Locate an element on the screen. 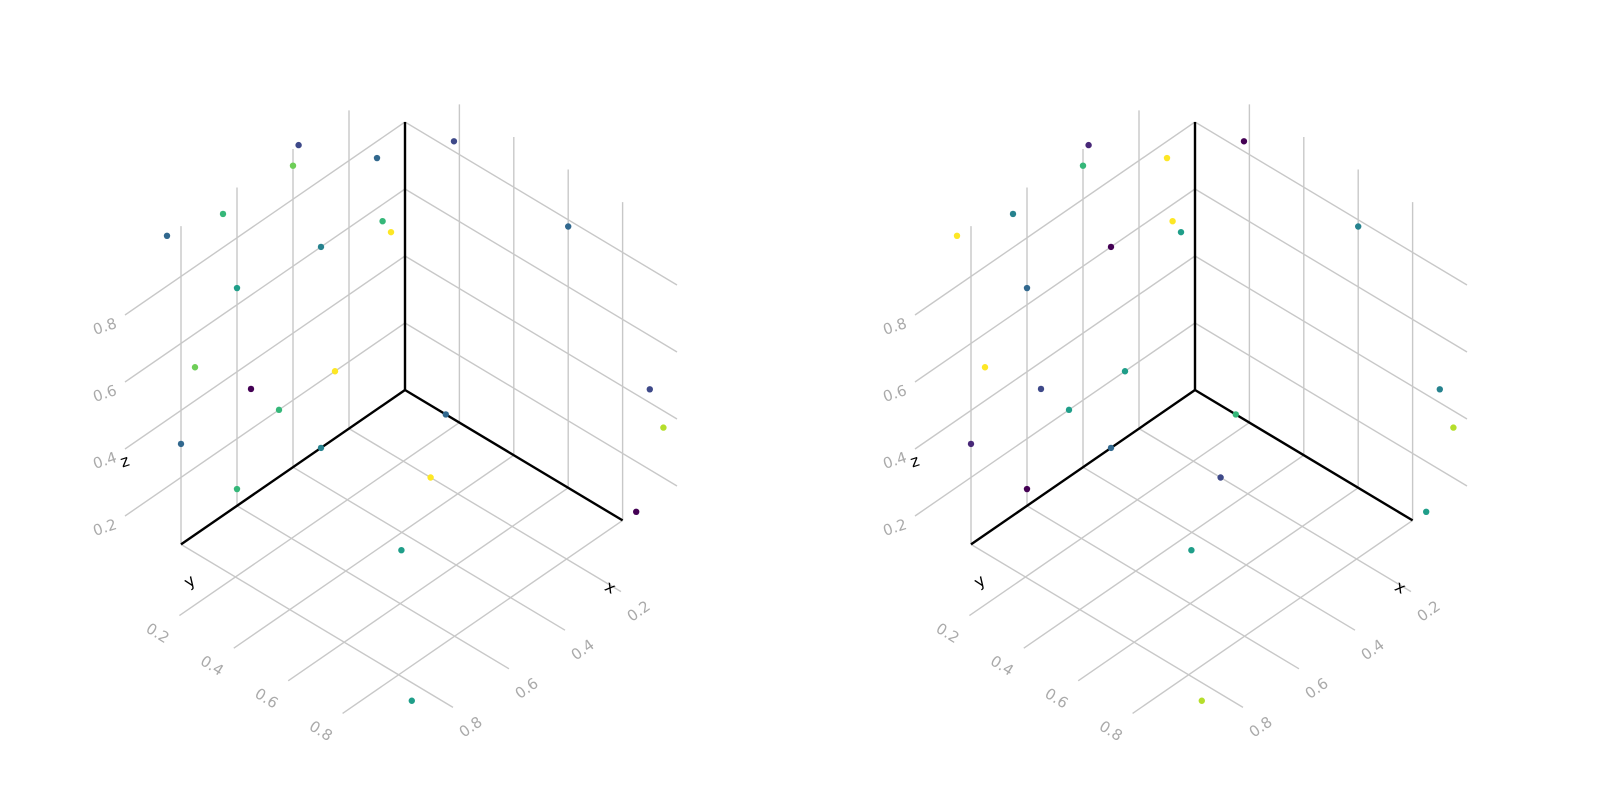  z-tick-label: 0.4 is located at coordinates (105, 460).